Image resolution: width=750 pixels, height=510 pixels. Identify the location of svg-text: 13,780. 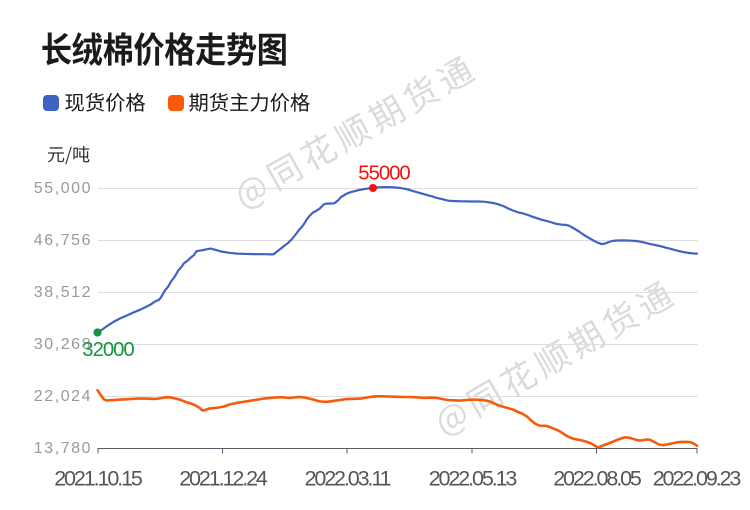
(63, 448).